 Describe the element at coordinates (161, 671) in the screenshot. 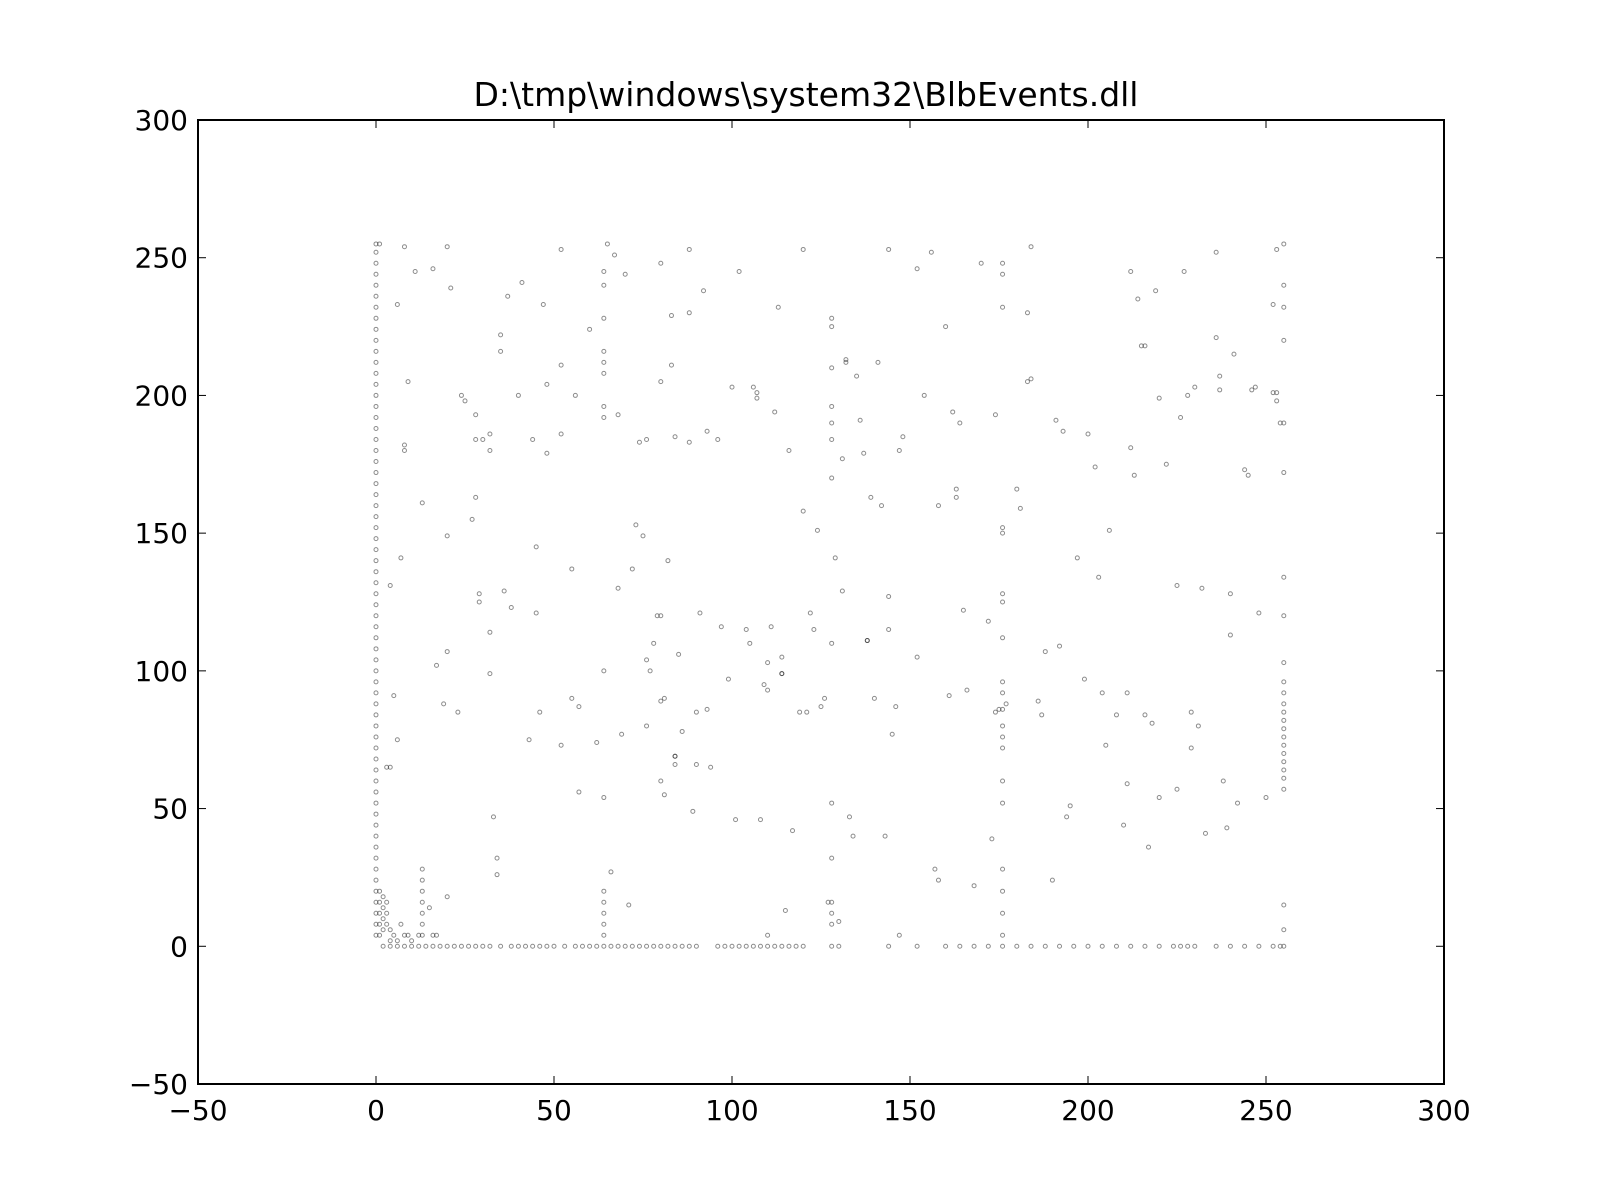

I see `y-tick-label: 100` at that location.